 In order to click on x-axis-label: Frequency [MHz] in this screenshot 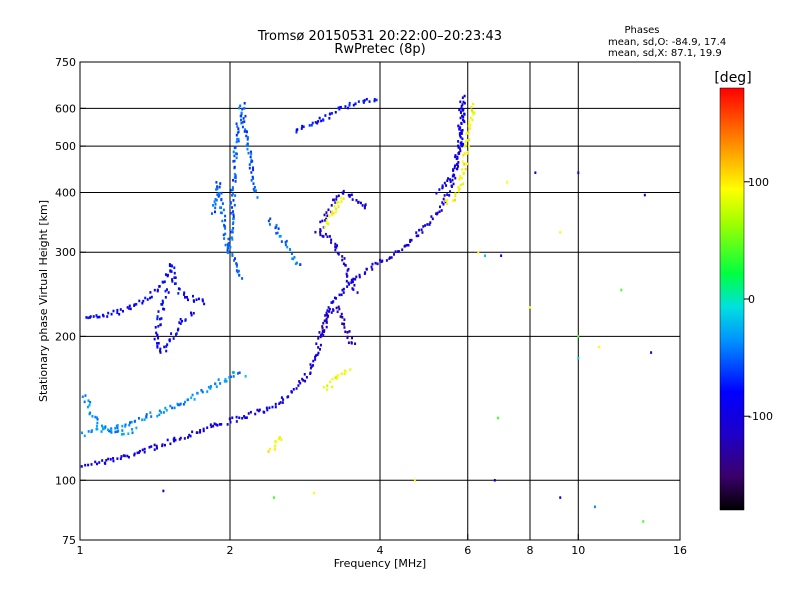, I will do `click(380, 563)`.